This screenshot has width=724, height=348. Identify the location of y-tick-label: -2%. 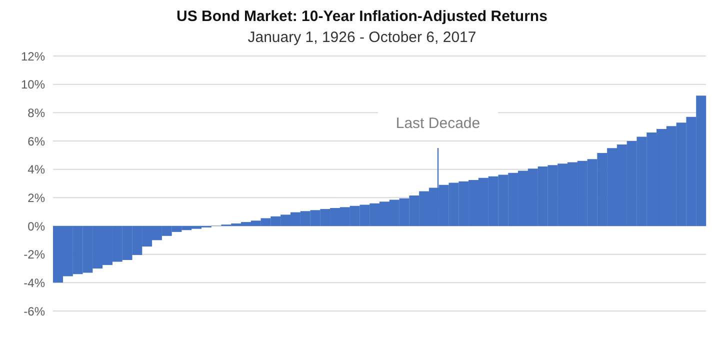
(35, 255).